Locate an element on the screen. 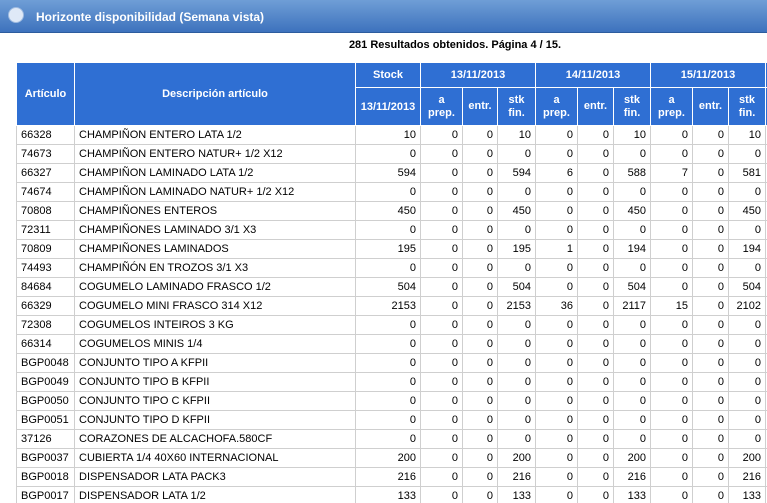 This screenshot has width=767, height=503. table-row: BGP0048 CONJUNTO TIPO A KFPII 0 0 0 0 0 0 0 0 0 0 is located at coordinates (391, 363).